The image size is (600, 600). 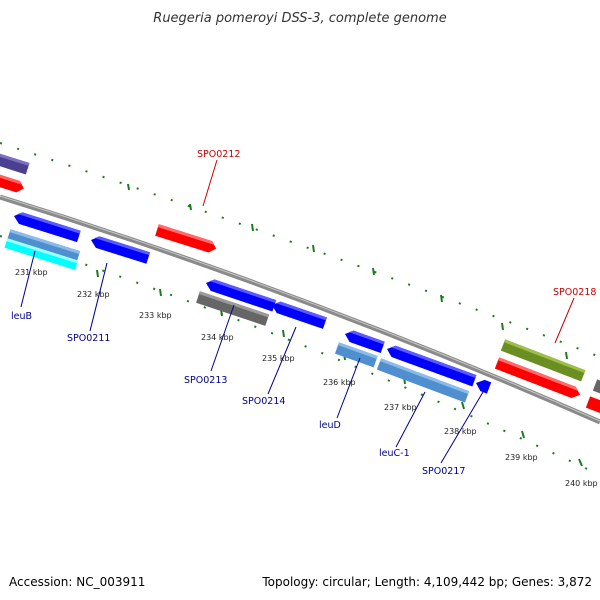 I want to click on feature-red-left, so click(x=13, y=183).